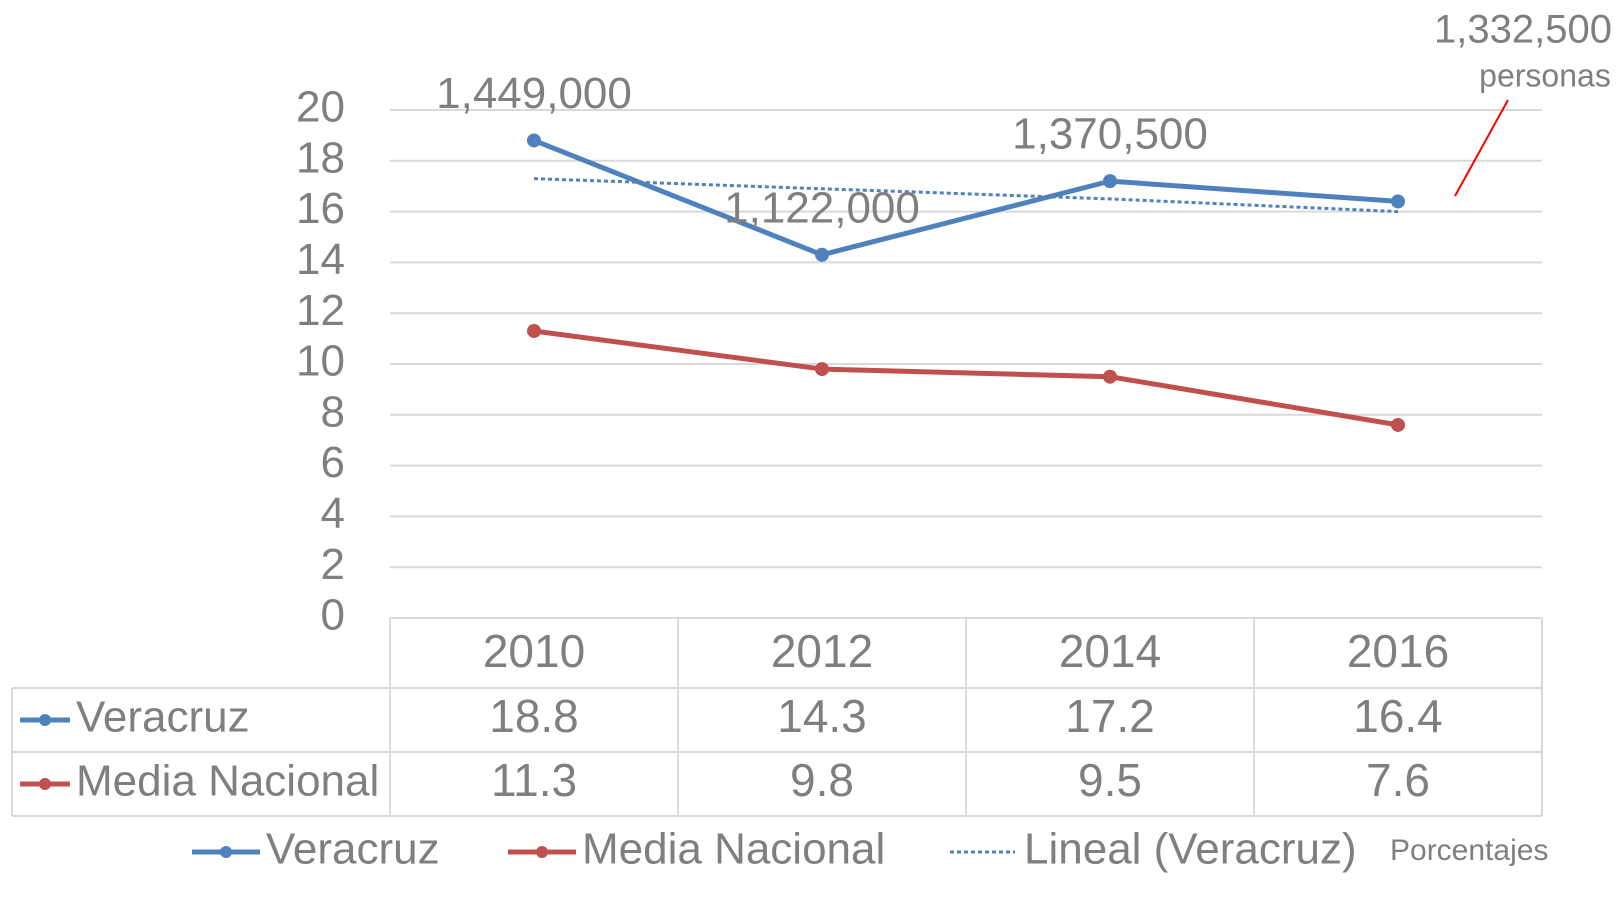 Image resolution: width=1618 pixels, height=904 pixels. Describe the element at coordinates (163, 717) in the screenshot. I see `table-row-label: Veracruz` at that location.